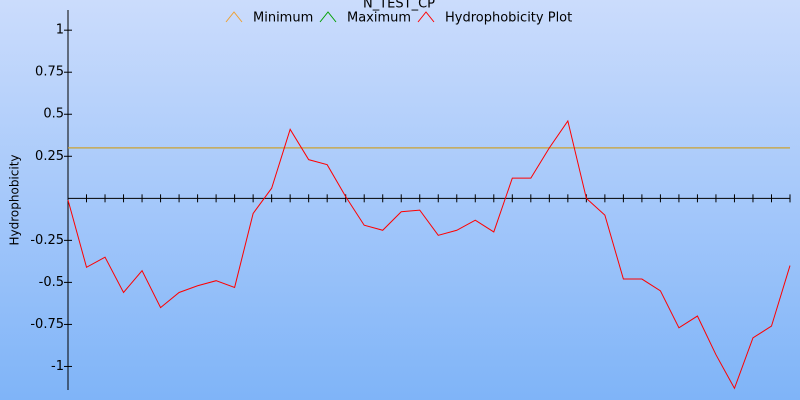 Image resolution: width=800 pixels, height=400 pixels. I want to click on y-tick-label: -0.75, so click(47, 324).